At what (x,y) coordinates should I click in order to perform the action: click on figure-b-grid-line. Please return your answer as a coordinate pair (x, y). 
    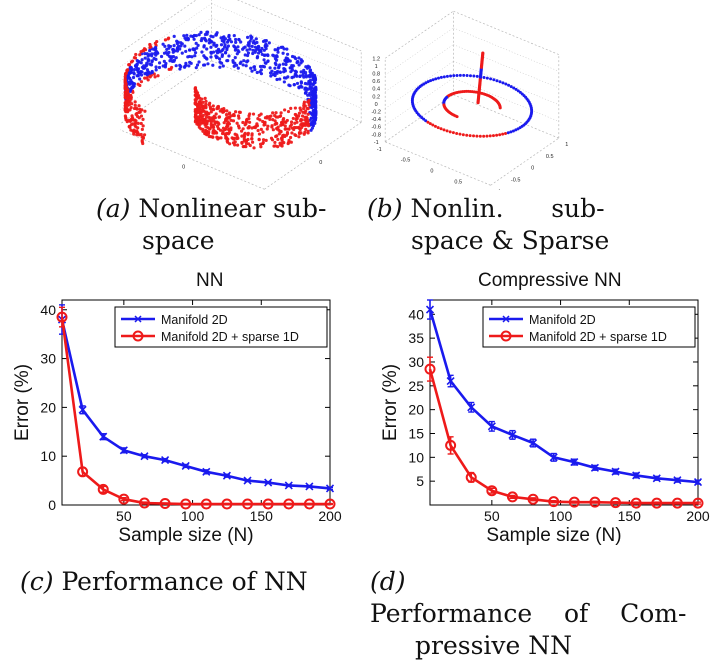
    Looking at the image, I should click on (419, 51).